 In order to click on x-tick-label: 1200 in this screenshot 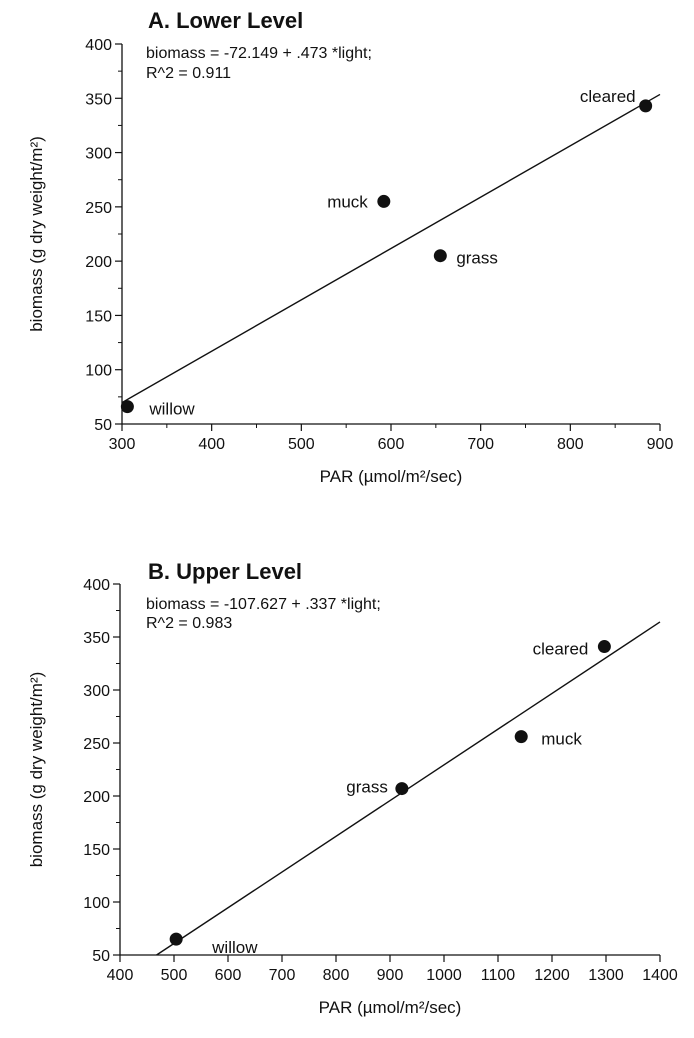, I will do `click(552, 975)`.